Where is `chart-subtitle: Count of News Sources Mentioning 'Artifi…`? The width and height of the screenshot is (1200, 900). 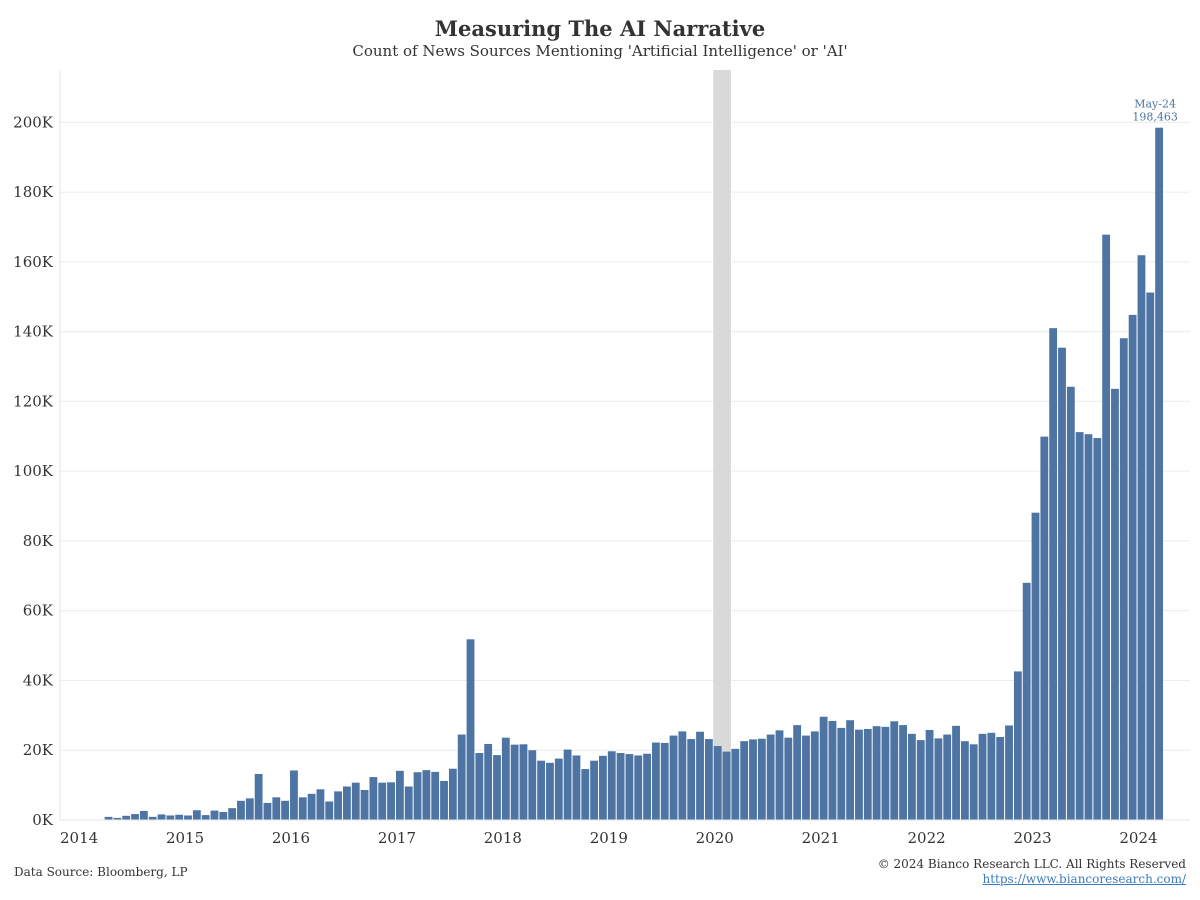 chart-subtitle: Count of News Sources Mentioning 'Artifi… is located at coordinates (600, 51).